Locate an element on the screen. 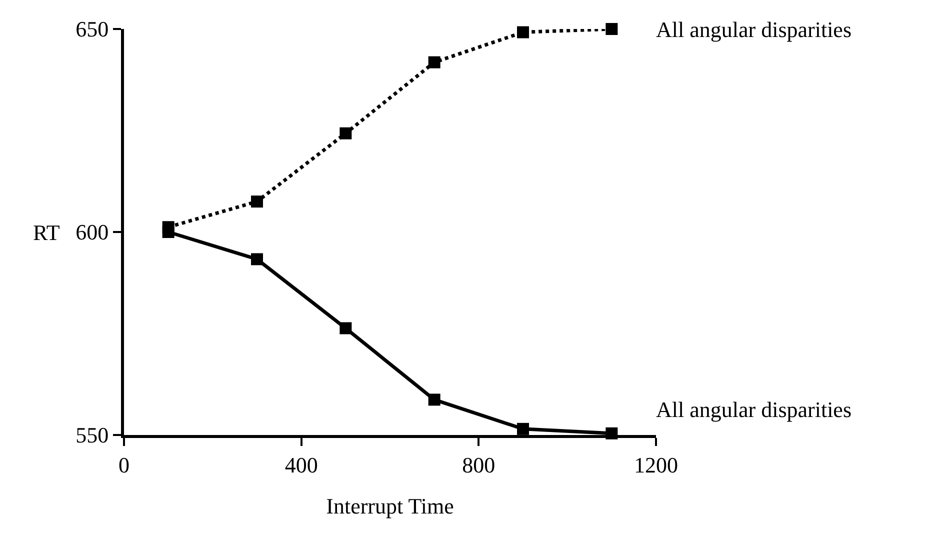  x-tick-label: 0 is located at coordinates (124, 465).